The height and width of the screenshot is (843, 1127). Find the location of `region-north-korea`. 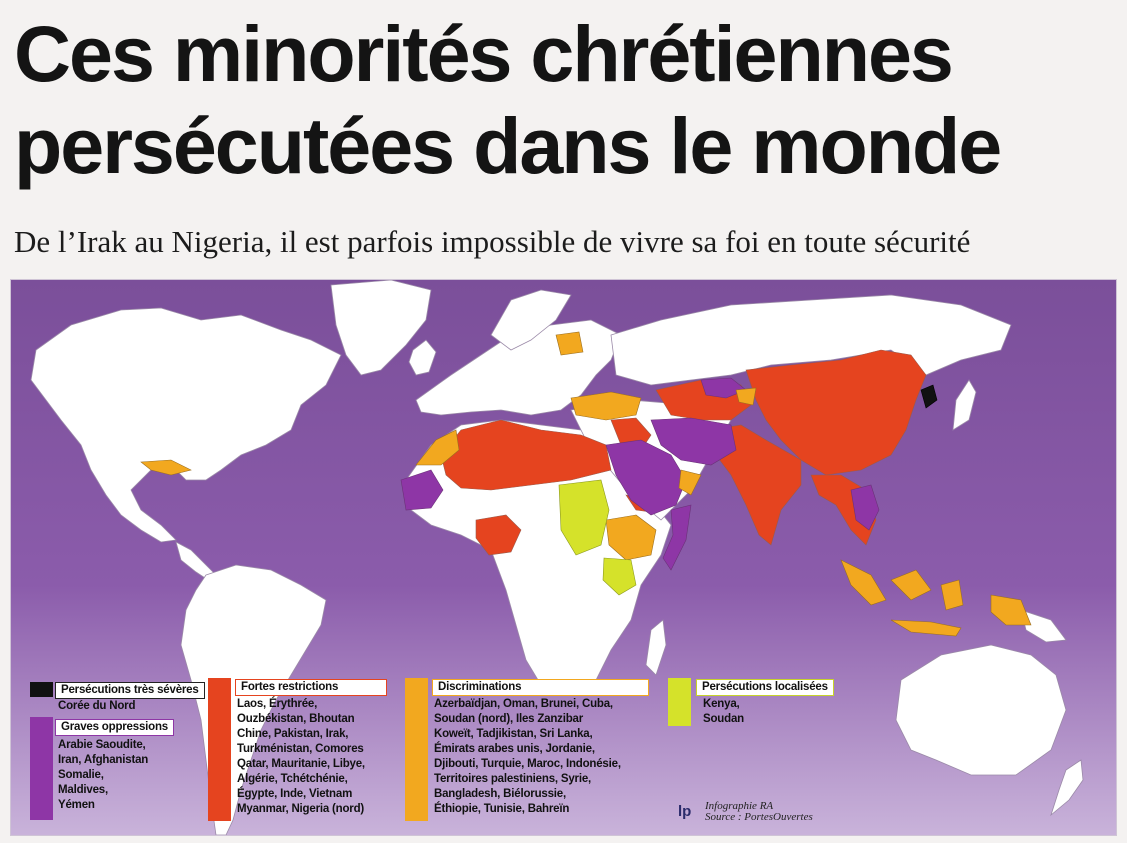

region-north-korea is located at coordinates (929, 396).